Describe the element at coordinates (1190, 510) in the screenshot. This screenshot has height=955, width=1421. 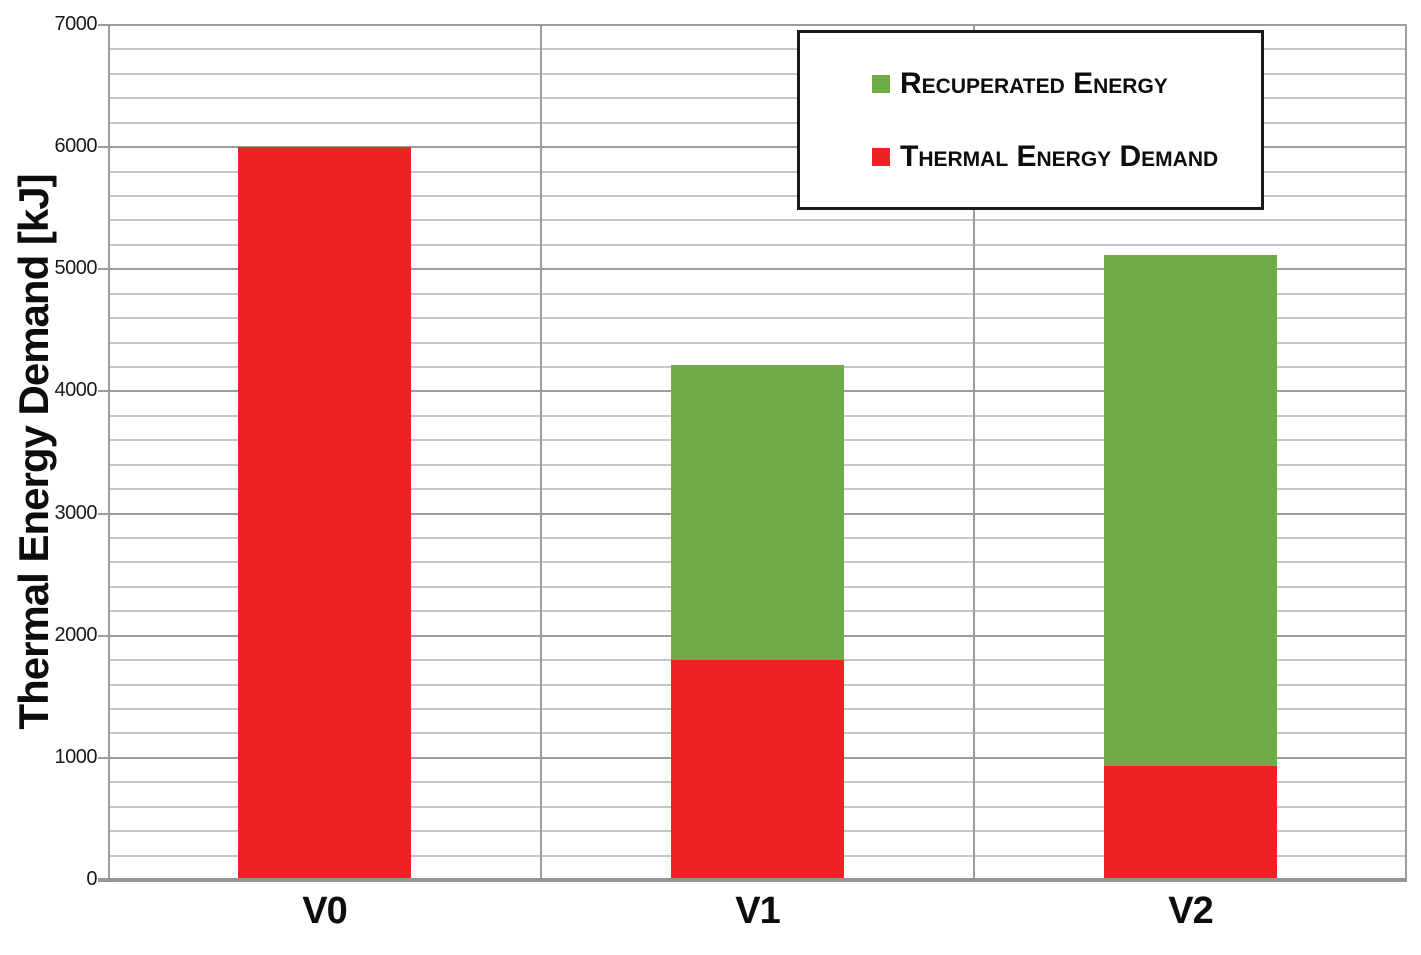
I see `bar-v2-recuperated-energy` at that location.